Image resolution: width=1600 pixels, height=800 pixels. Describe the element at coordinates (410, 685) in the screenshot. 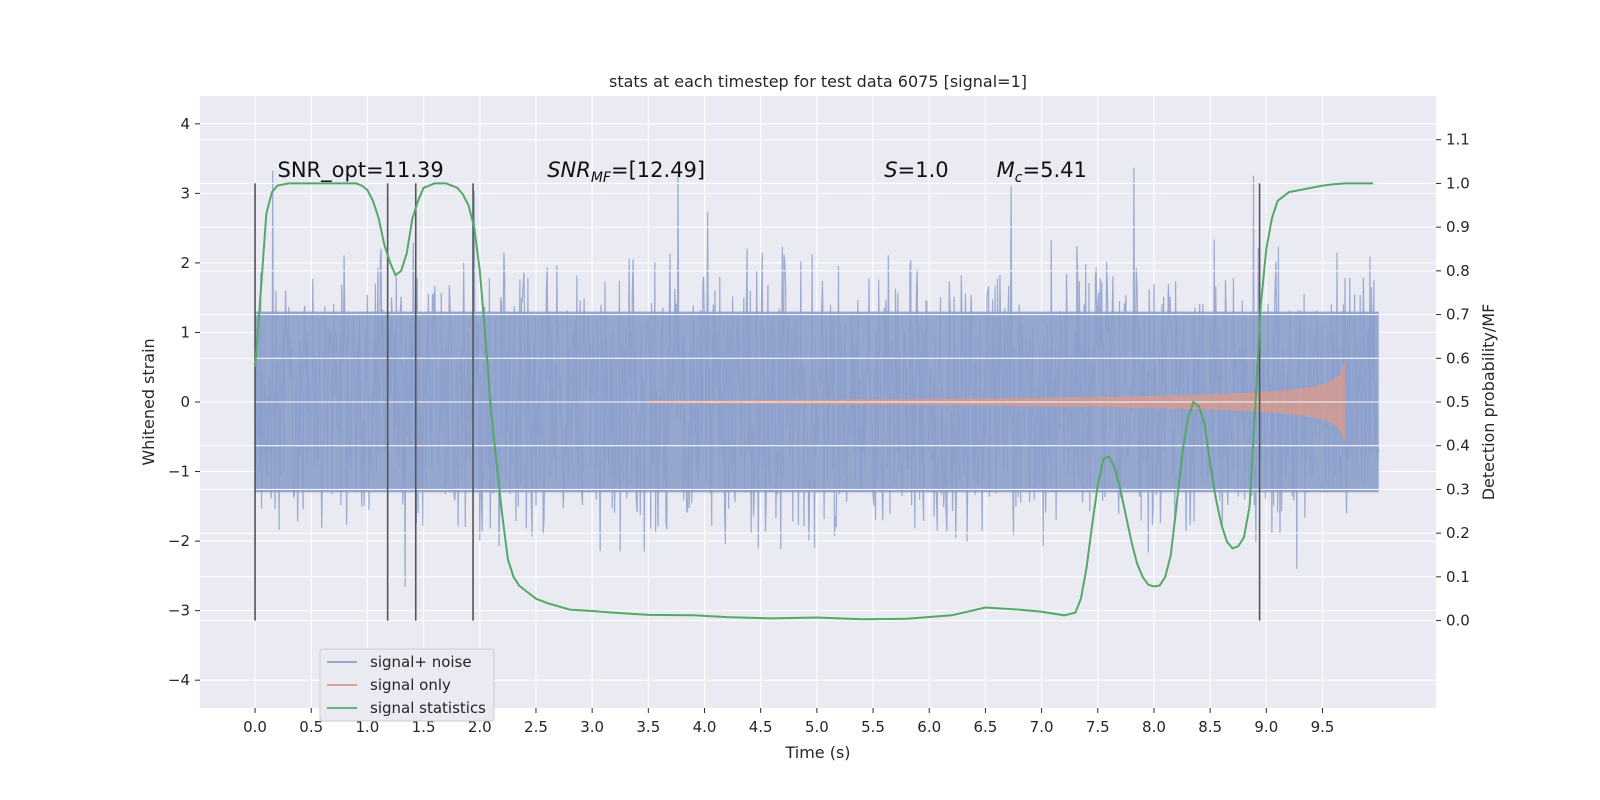

I see `legend-label-signal: signal only` at that location.